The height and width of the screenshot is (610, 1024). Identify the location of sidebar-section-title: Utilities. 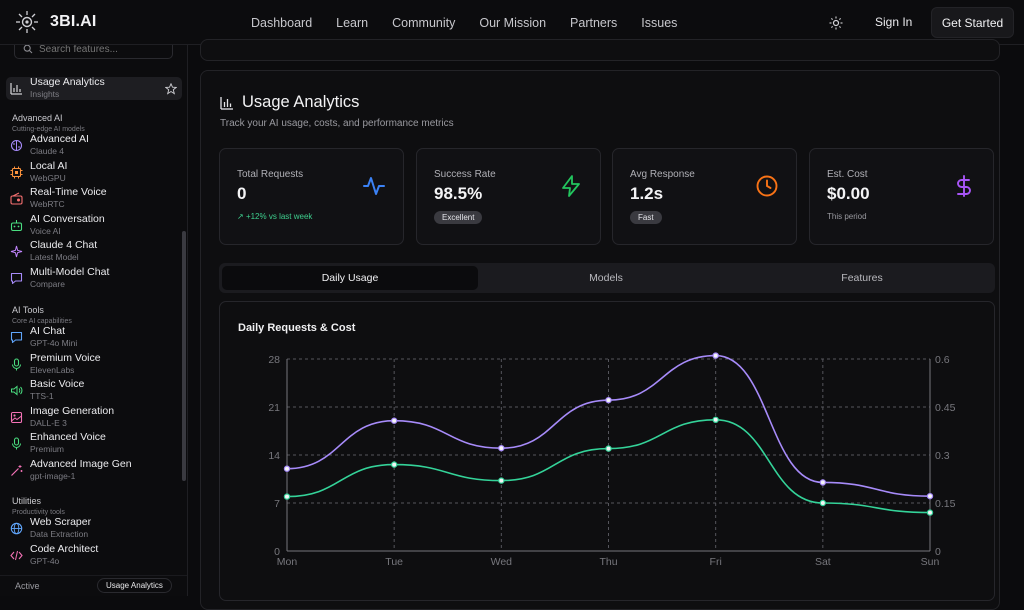
(27, 501).